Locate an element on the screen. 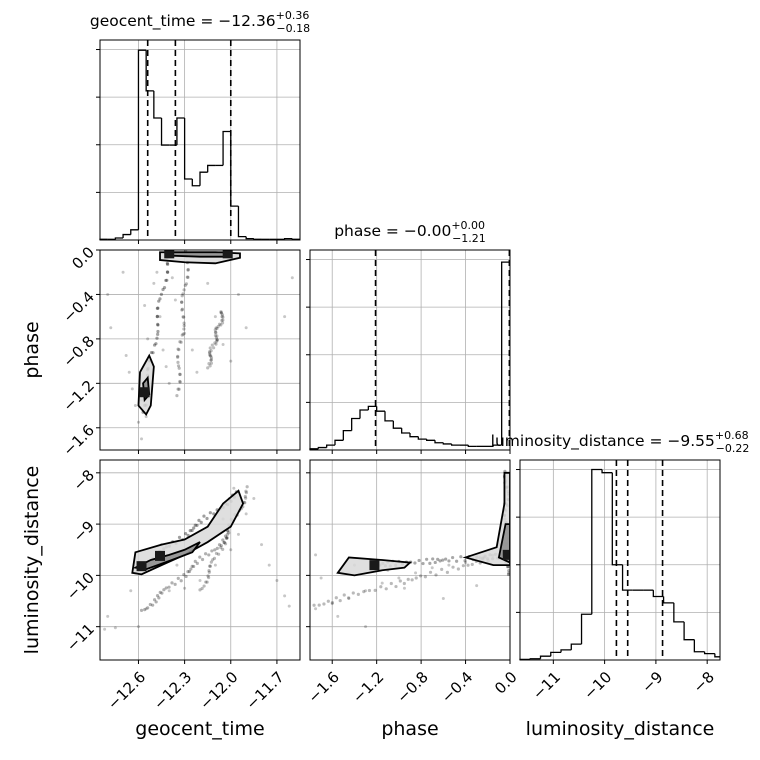 The image size is (760, 760). title-lower-error: −0.18 is located at coordinates (293, 28).